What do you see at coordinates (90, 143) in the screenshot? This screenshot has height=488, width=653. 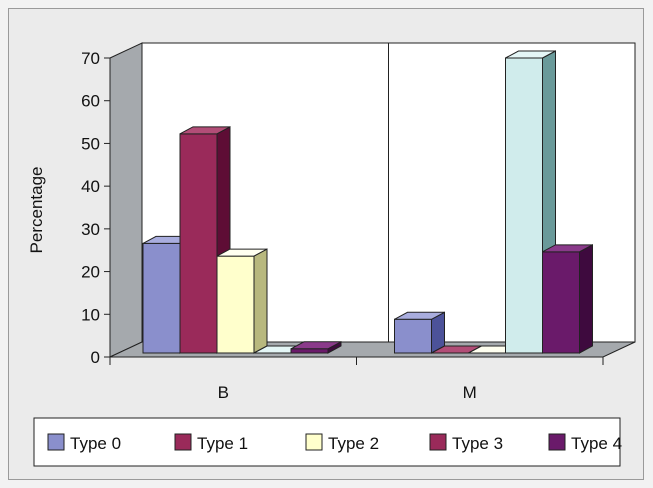 I see `y-tick-label: 50` at bounding box center [90, 143].